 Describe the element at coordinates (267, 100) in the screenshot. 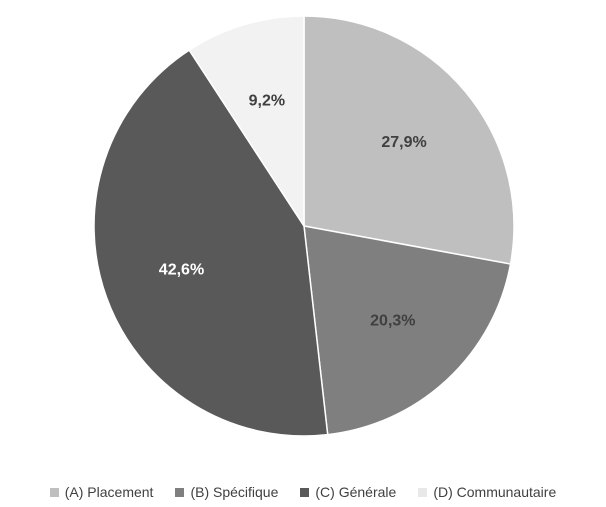

I see `data-label-d-communautaire: 9,2%` at that location.